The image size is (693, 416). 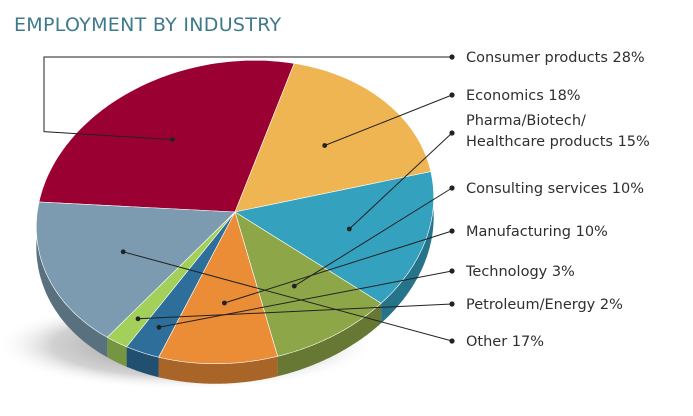 What do you see at coordinates (544, 305) in the screenshot?
I see `slice-label: Petroleum/Energy 2%` at bounding box center [544, 305].